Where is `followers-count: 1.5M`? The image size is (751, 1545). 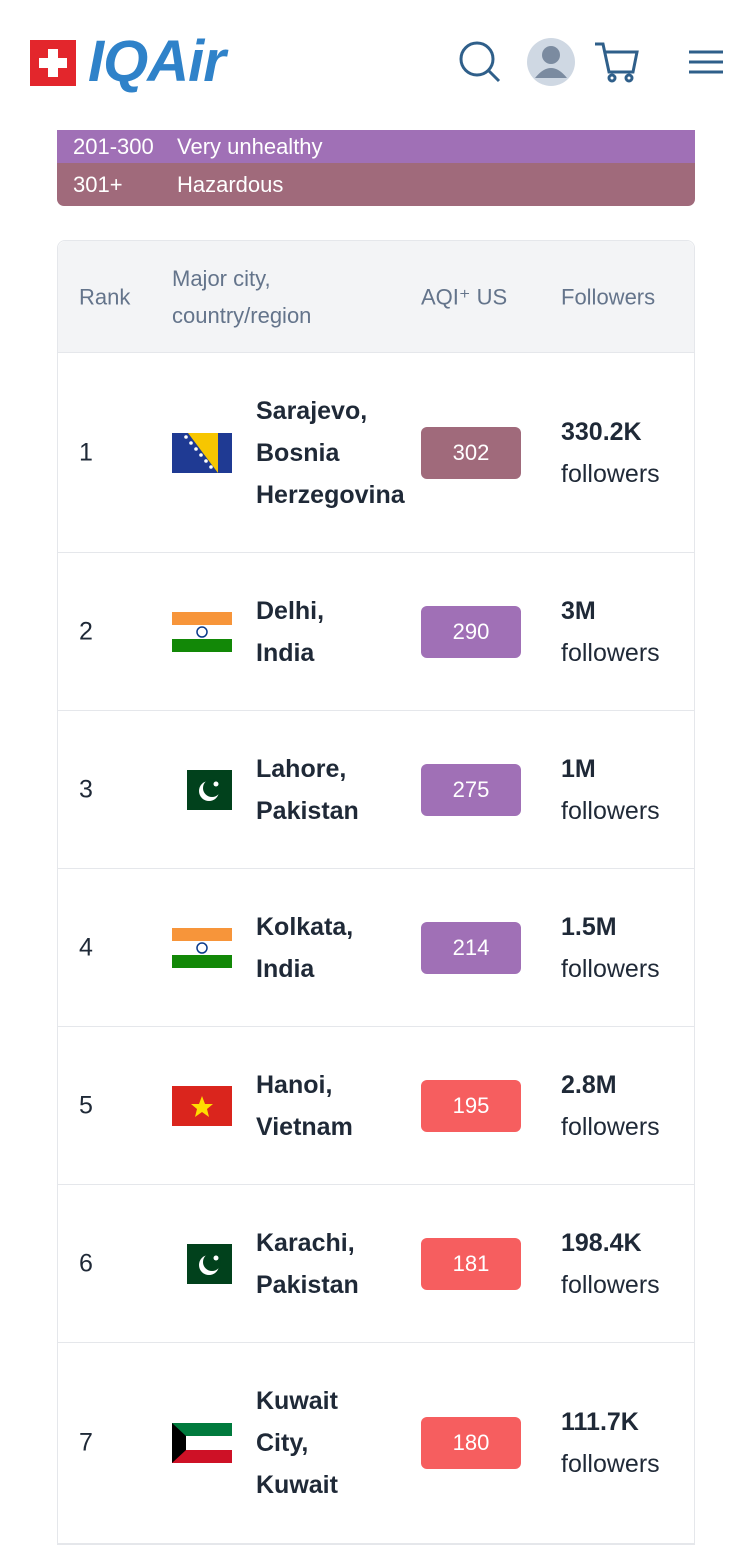 followers-count: 1.5M is located at coordinates (589, 926).